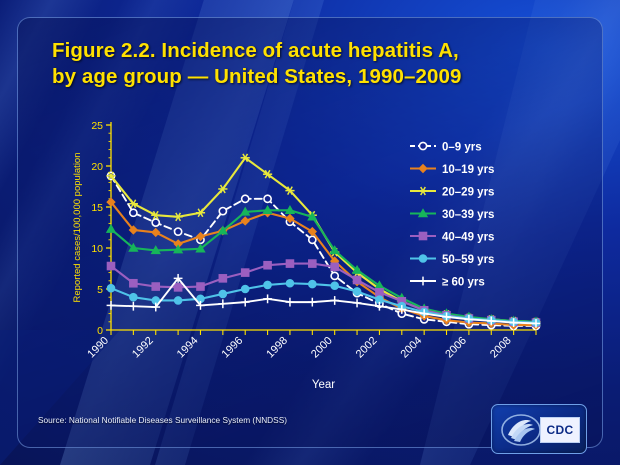 This screenshot has width=620, height=465. I want to click on legend-item-50-59-yrs: 50–59 yrs, so click(452, 260).